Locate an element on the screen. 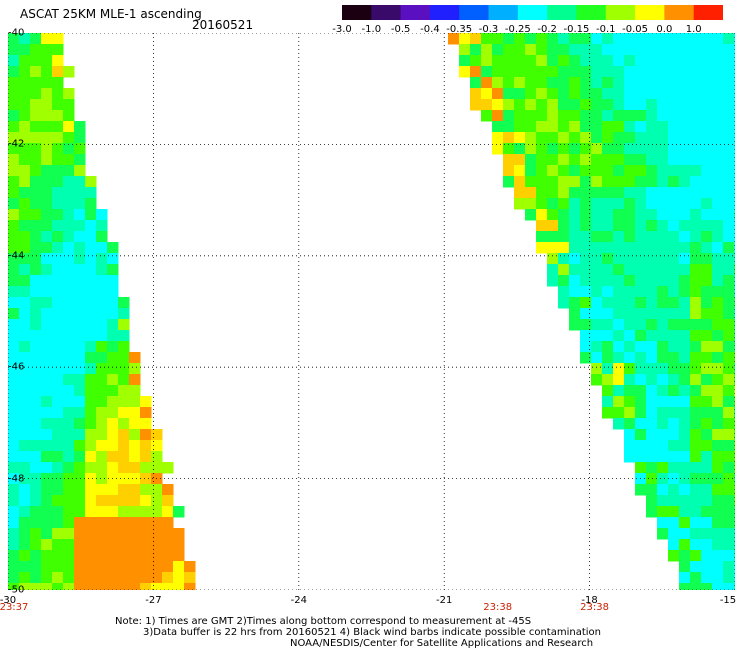  colorbar-label: -0.05 is located at coordinates (635, 29).